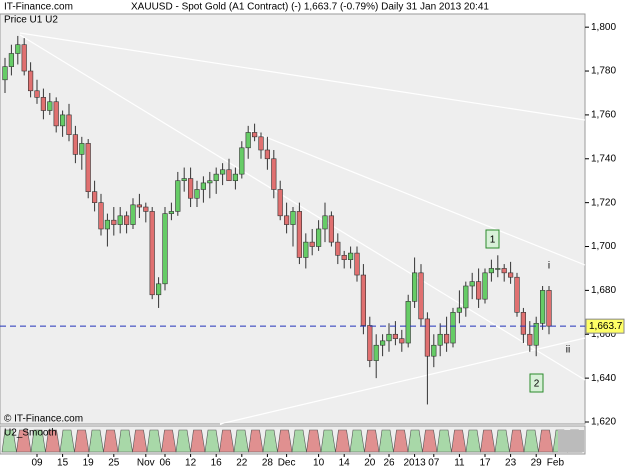  I want to click on current-price-label: 1,663.7, so click(606, 326).